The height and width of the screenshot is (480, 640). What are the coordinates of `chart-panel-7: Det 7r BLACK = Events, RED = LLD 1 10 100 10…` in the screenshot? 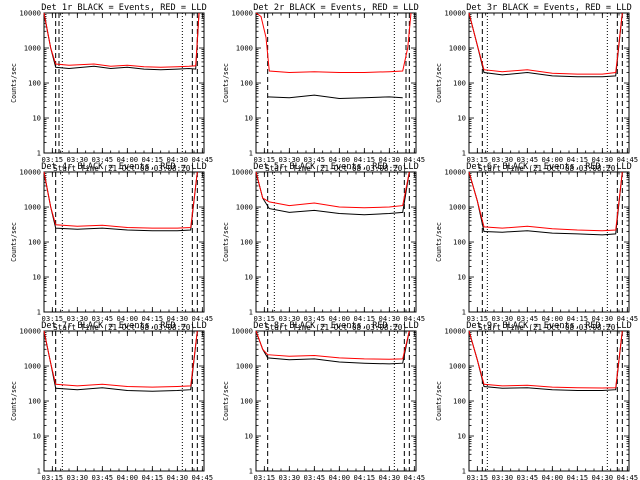 It's located at (111, 400).